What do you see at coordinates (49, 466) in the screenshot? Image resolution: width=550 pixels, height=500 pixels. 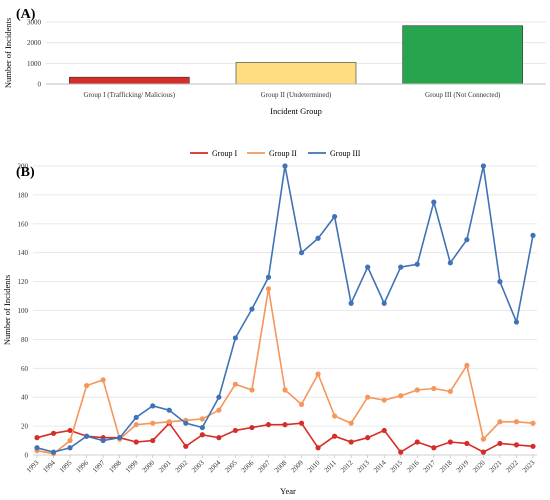 I see `x-tick-label: 1994` at bounding box center [49, 466].